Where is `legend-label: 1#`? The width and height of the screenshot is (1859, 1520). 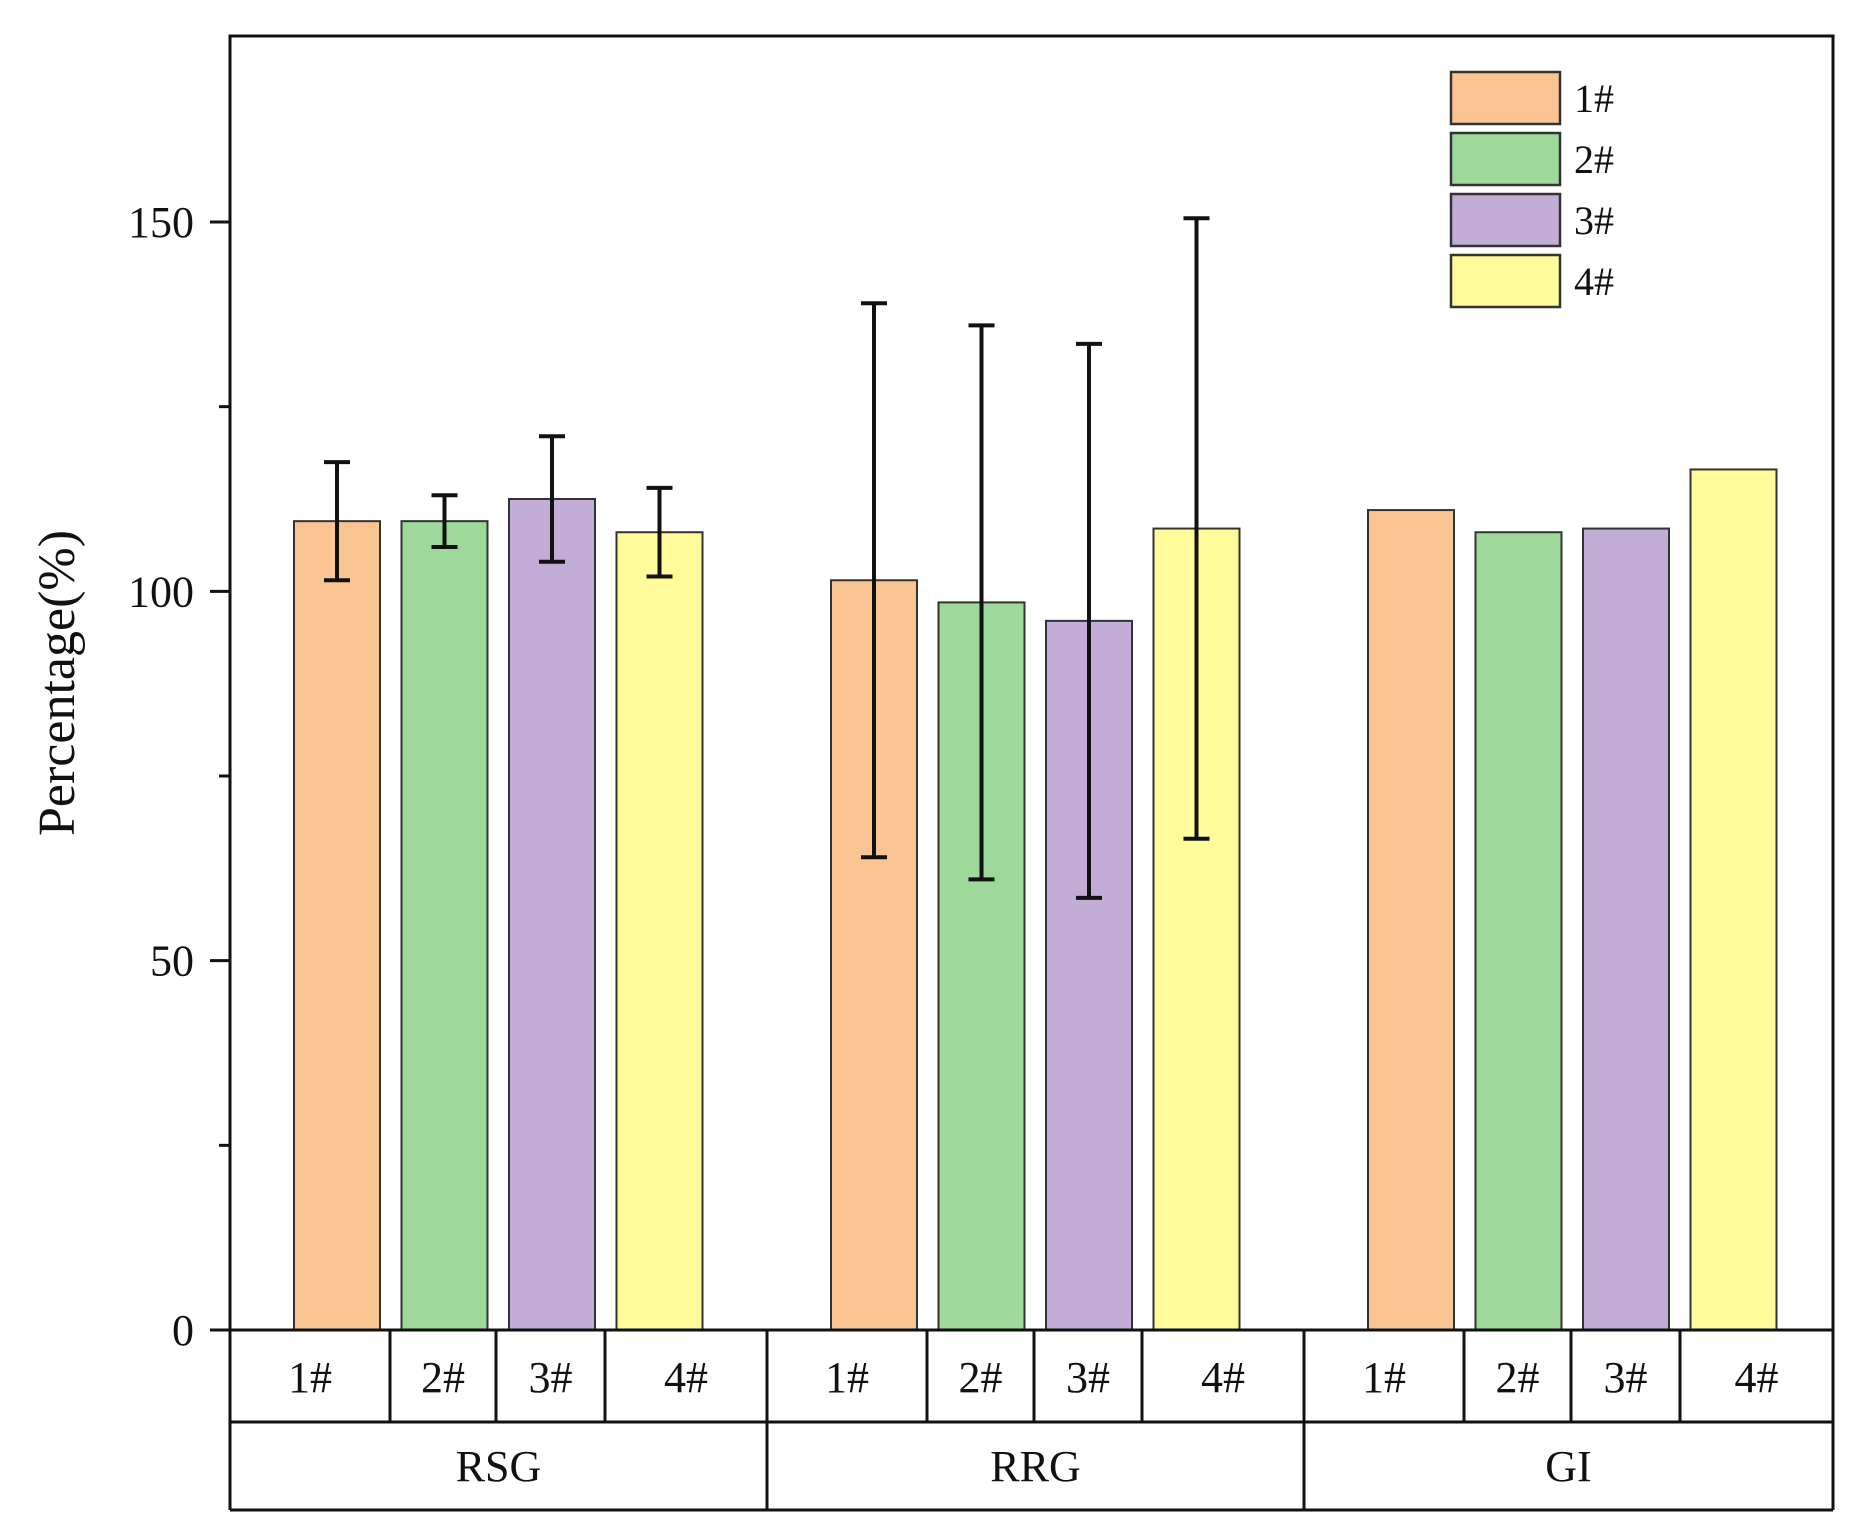 legend-label: 1# is located at coordinates (1594, 98).